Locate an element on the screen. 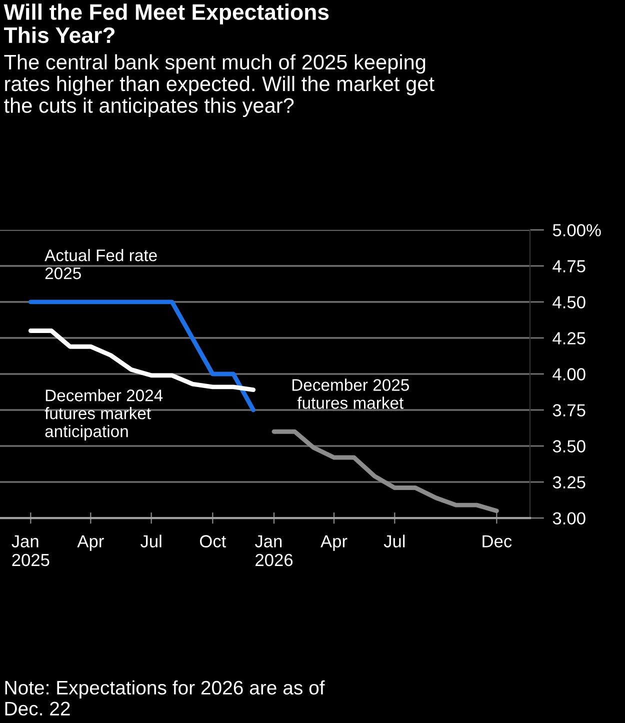  y-tick-label: 3.75 is located at coordinates (569, 410).